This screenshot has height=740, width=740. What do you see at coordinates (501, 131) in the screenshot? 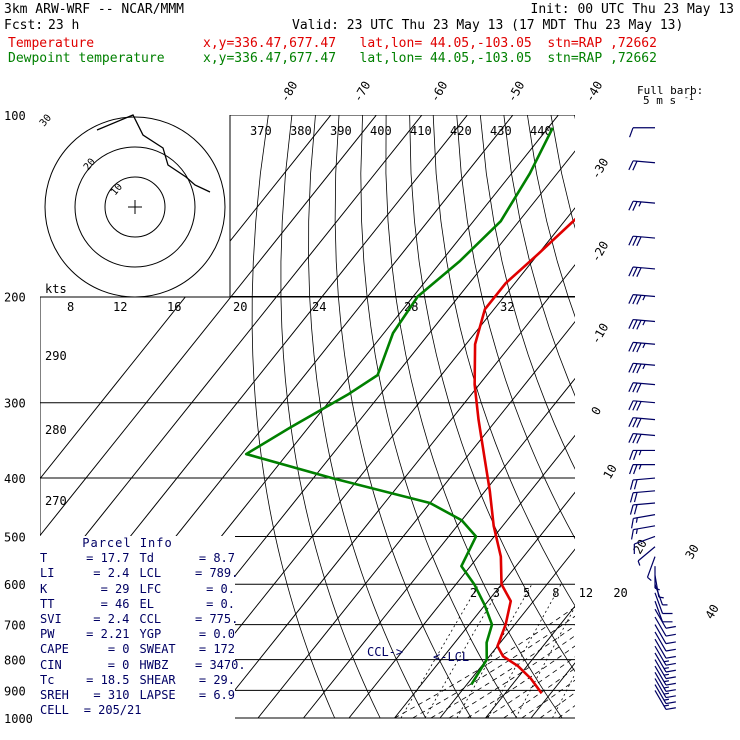
I see `theta-label: 430` at bounding box center [501, 131].